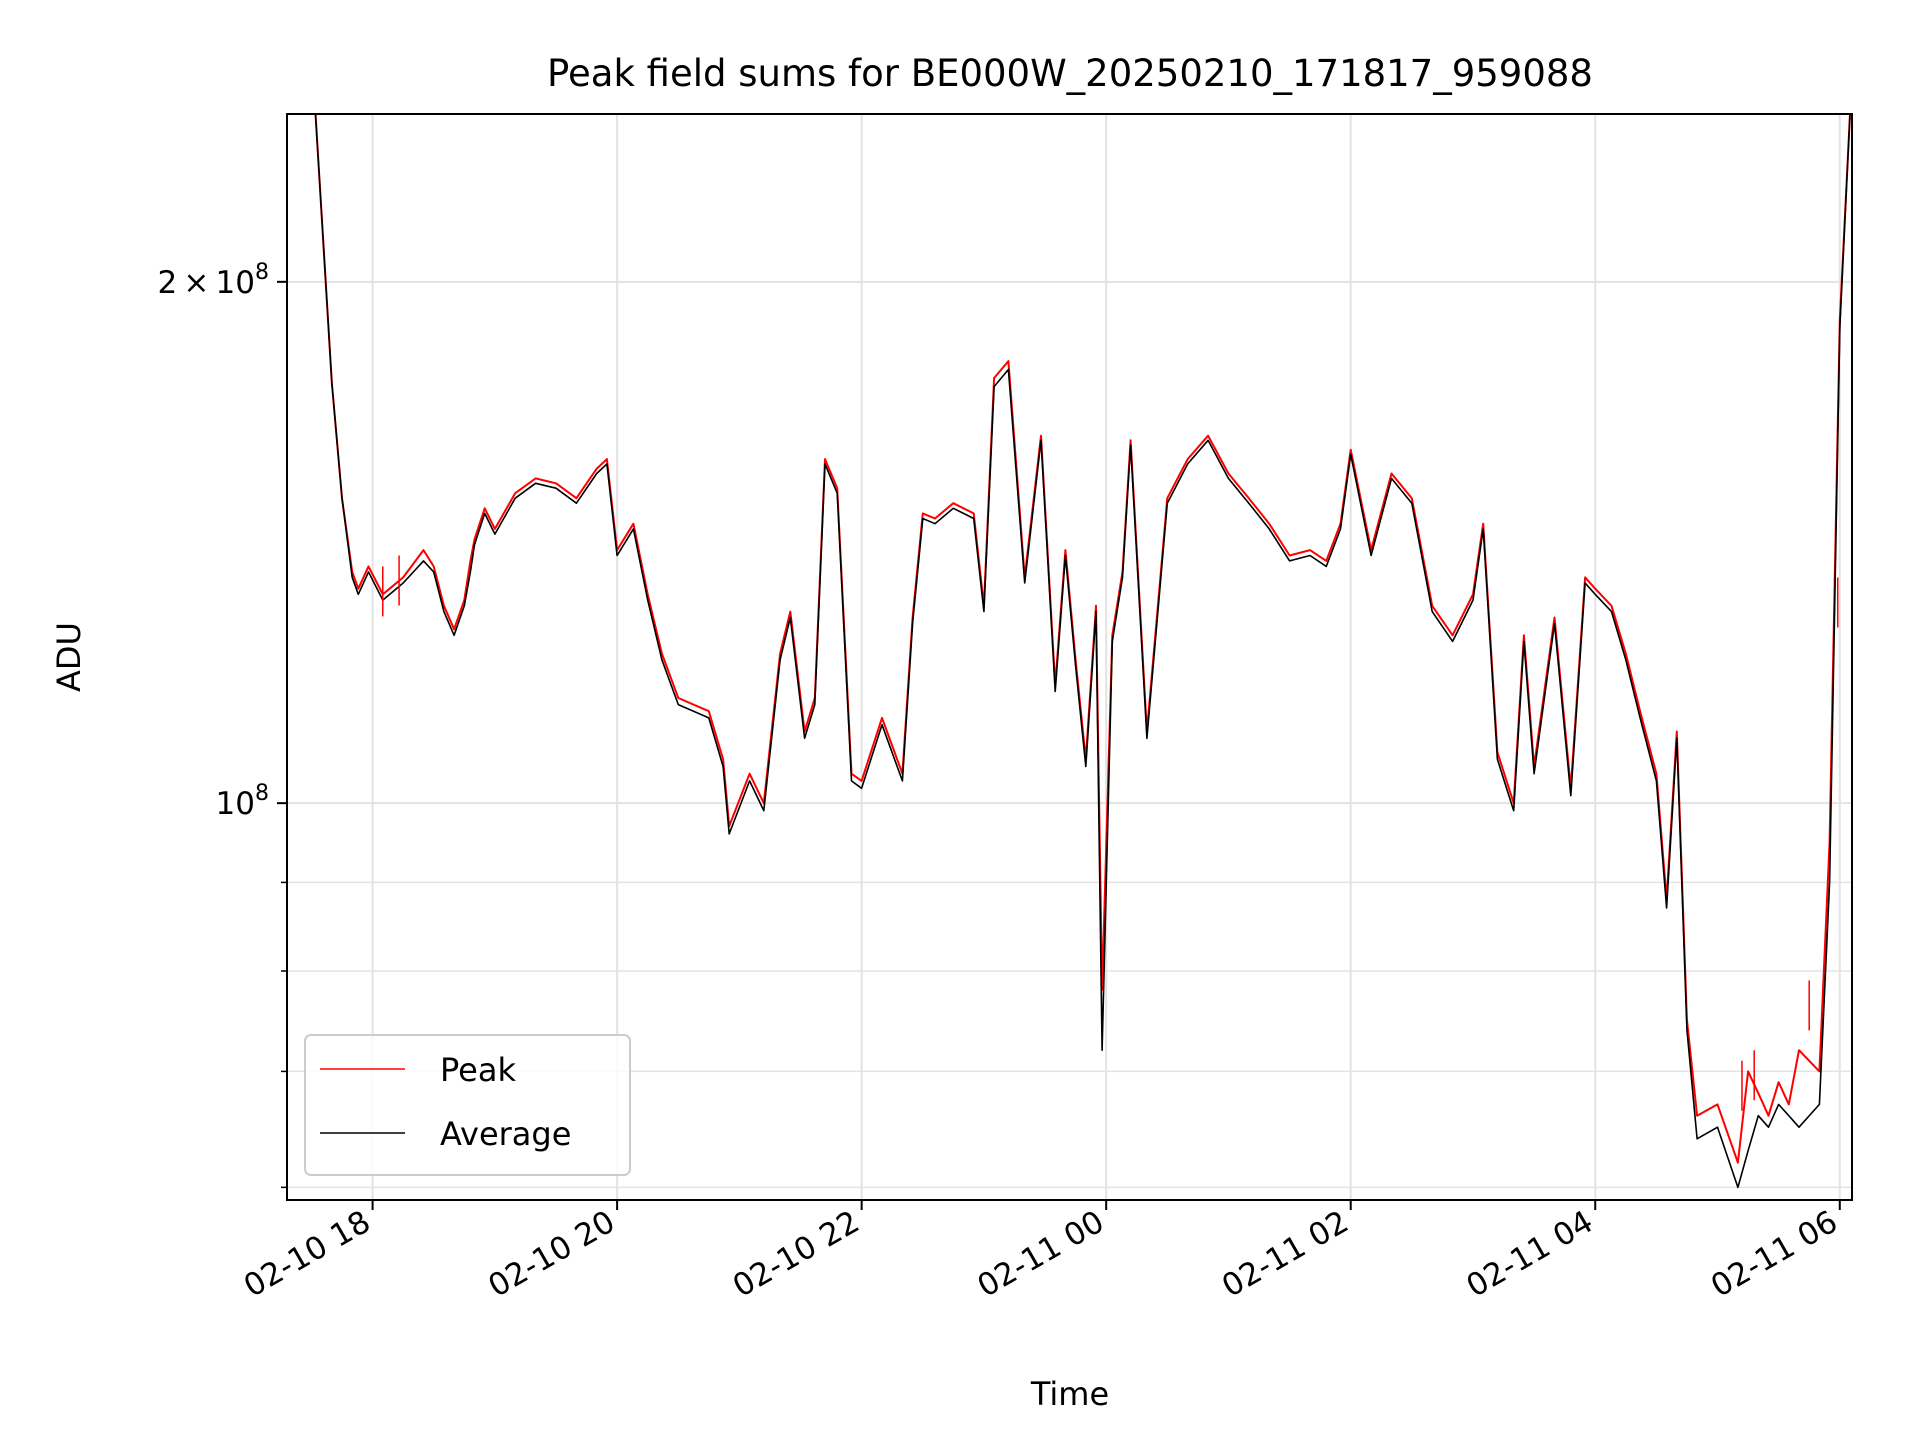 The image size is (1920, 1440). What do you see at coordinates (242, 801) in the screenshot?
I see `y-tick-label: 108` at bounding box center [242, 801].